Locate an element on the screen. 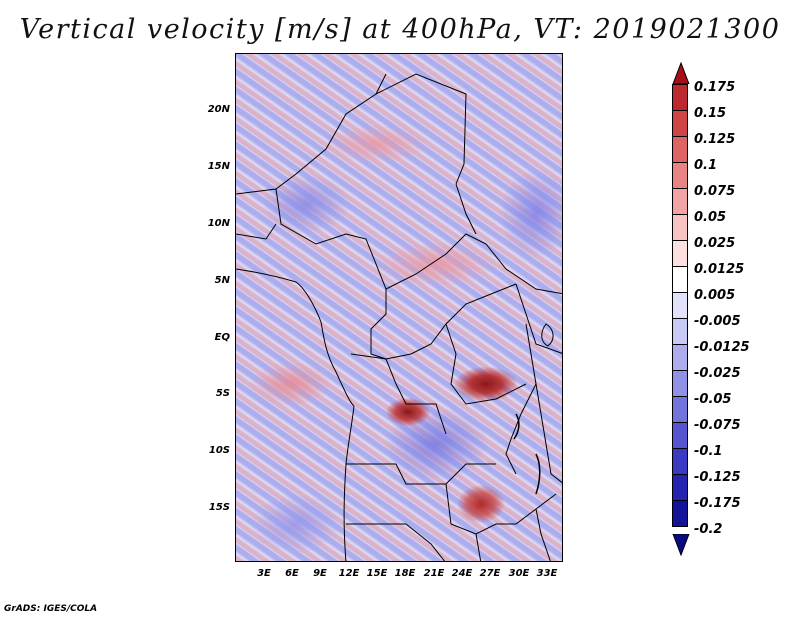 This screenshot has width=800, height=618. lon-tick-label: 9E is located at coordinates (320, 573).